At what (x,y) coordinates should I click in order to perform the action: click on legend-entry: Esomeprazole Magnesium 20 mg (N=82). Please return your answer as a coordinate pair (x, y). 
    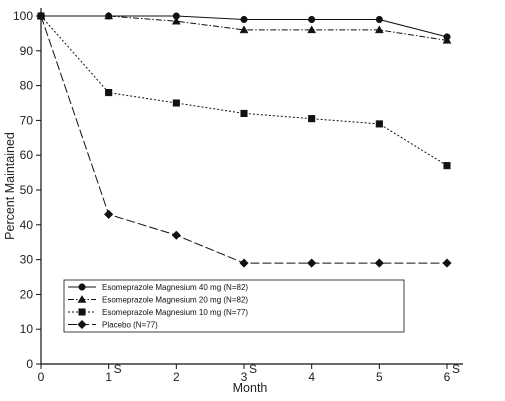
    Looking at the image, I should click on (158, 299).